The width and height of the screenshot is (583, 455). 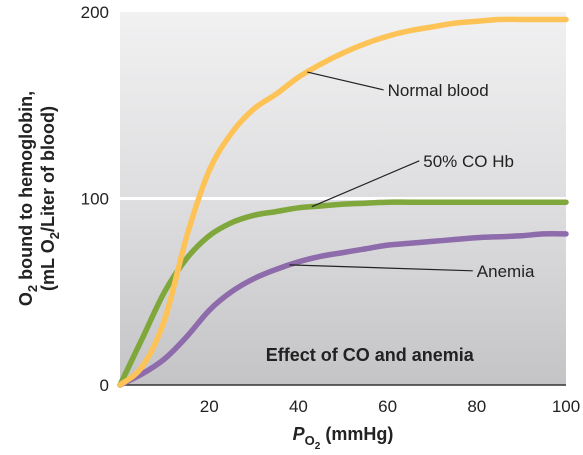 I want to click on x-tick-label-20: 20, so click(x=209, y=406).